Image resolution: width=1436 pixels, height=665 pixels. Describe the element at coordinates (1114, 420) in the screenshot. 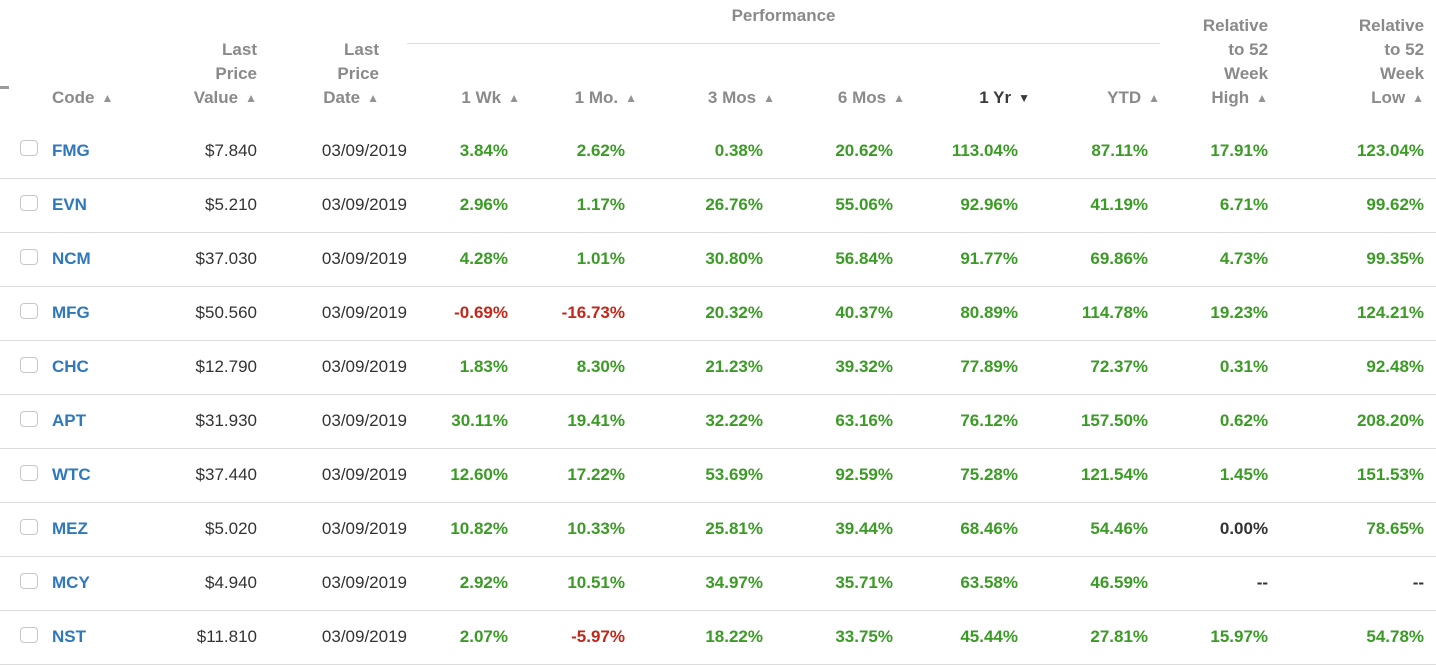

I see `cell-perf-ytd: 157.50%` at that location.